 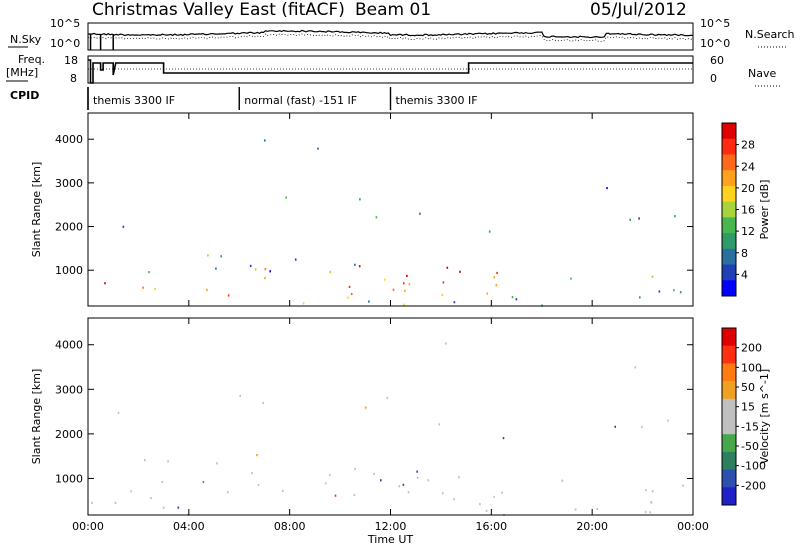 What do you see at coordinates (300, 100) in the screenshot?
I see `cpid-segment-label-1: normal (fast) -151 IF` at bounding box center [300, 100].